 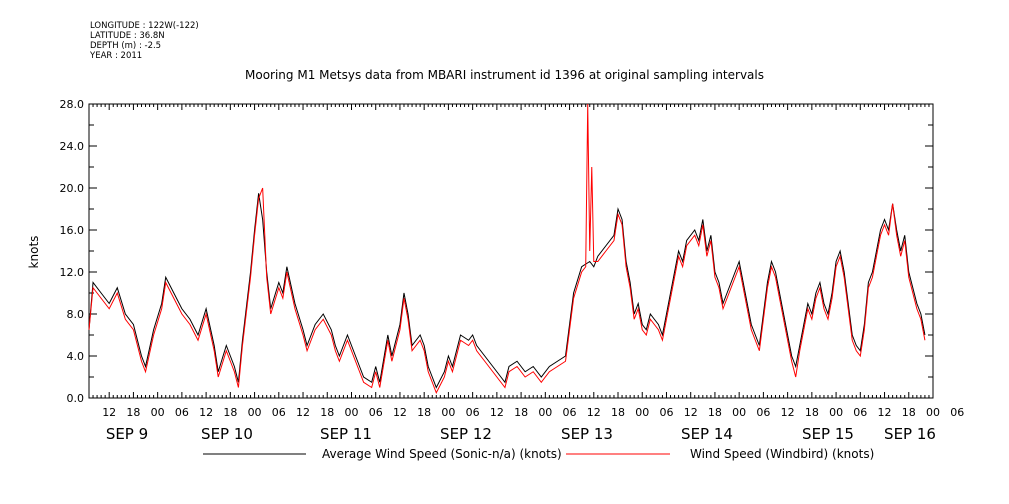 I want to click on y-tick-label: 28.0, so click(x=72, y=104).